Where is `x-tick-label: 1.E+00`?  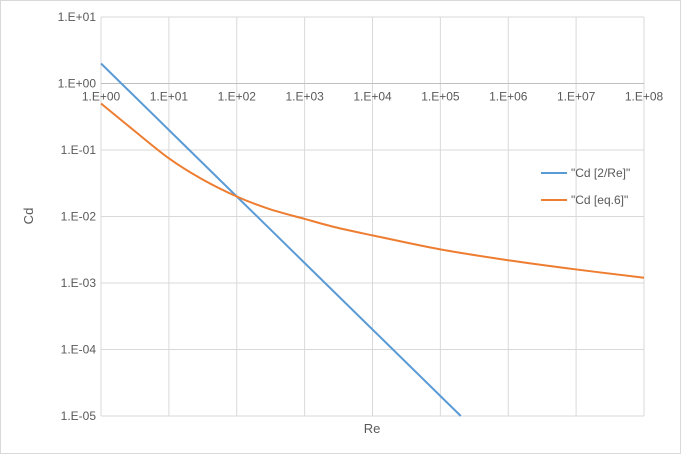
x-tick-label: 1.E+00 is located at coordinates (101, 97).